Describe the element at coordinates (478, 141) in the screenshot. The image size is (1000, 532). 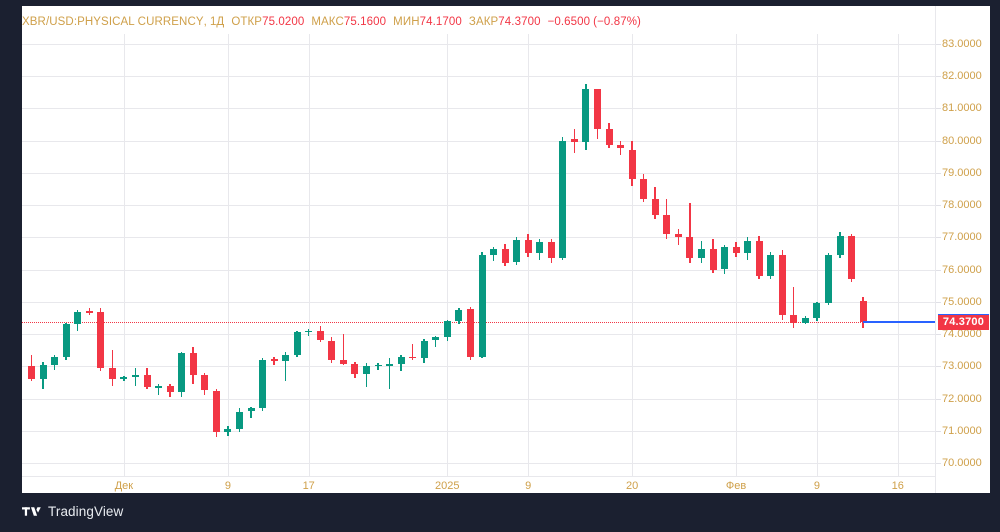
I see `gridline-horizontal` at that location.